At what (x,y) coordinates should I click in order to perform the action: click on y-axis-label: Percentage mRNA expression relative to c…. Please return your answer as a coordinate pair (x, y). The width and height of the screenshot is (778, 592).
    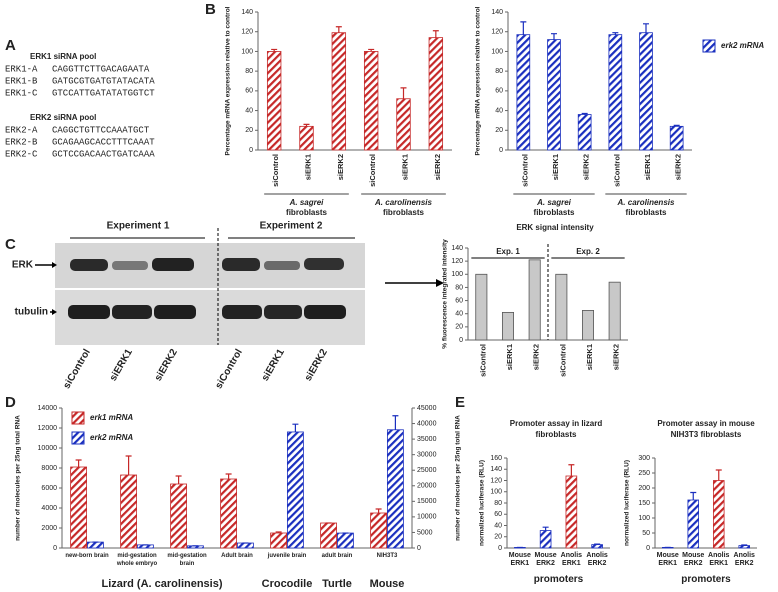
    Looking at the image, I should click on (228, 80).